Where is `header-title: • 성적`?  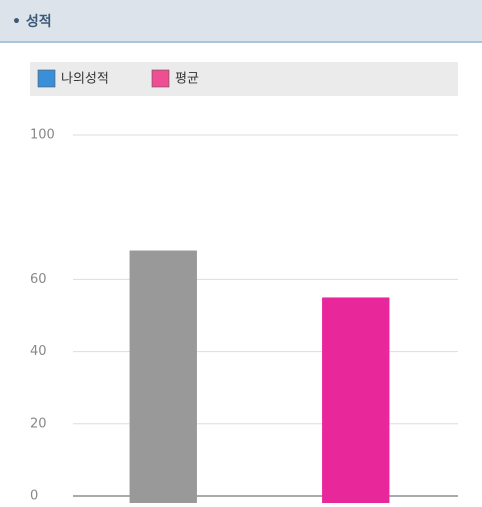 header-title: • 성적 is located at coordinates (32, 22).